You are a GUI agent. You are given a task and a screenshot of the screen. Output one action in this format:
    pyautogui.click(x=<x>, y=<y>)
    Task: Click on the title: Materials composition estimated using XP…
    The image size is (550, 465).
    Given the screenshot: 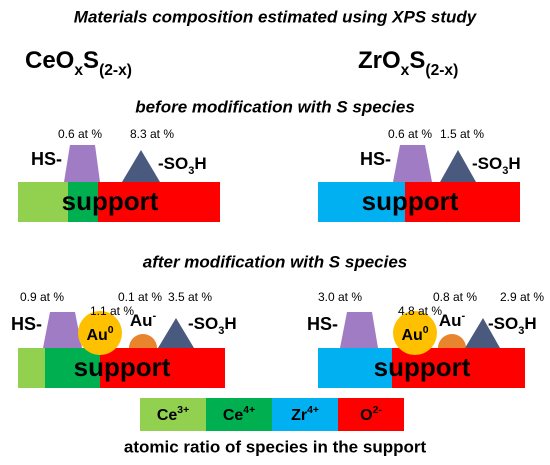 What is the action you would take?
    pyautogui.click(x=276, y=16)
    